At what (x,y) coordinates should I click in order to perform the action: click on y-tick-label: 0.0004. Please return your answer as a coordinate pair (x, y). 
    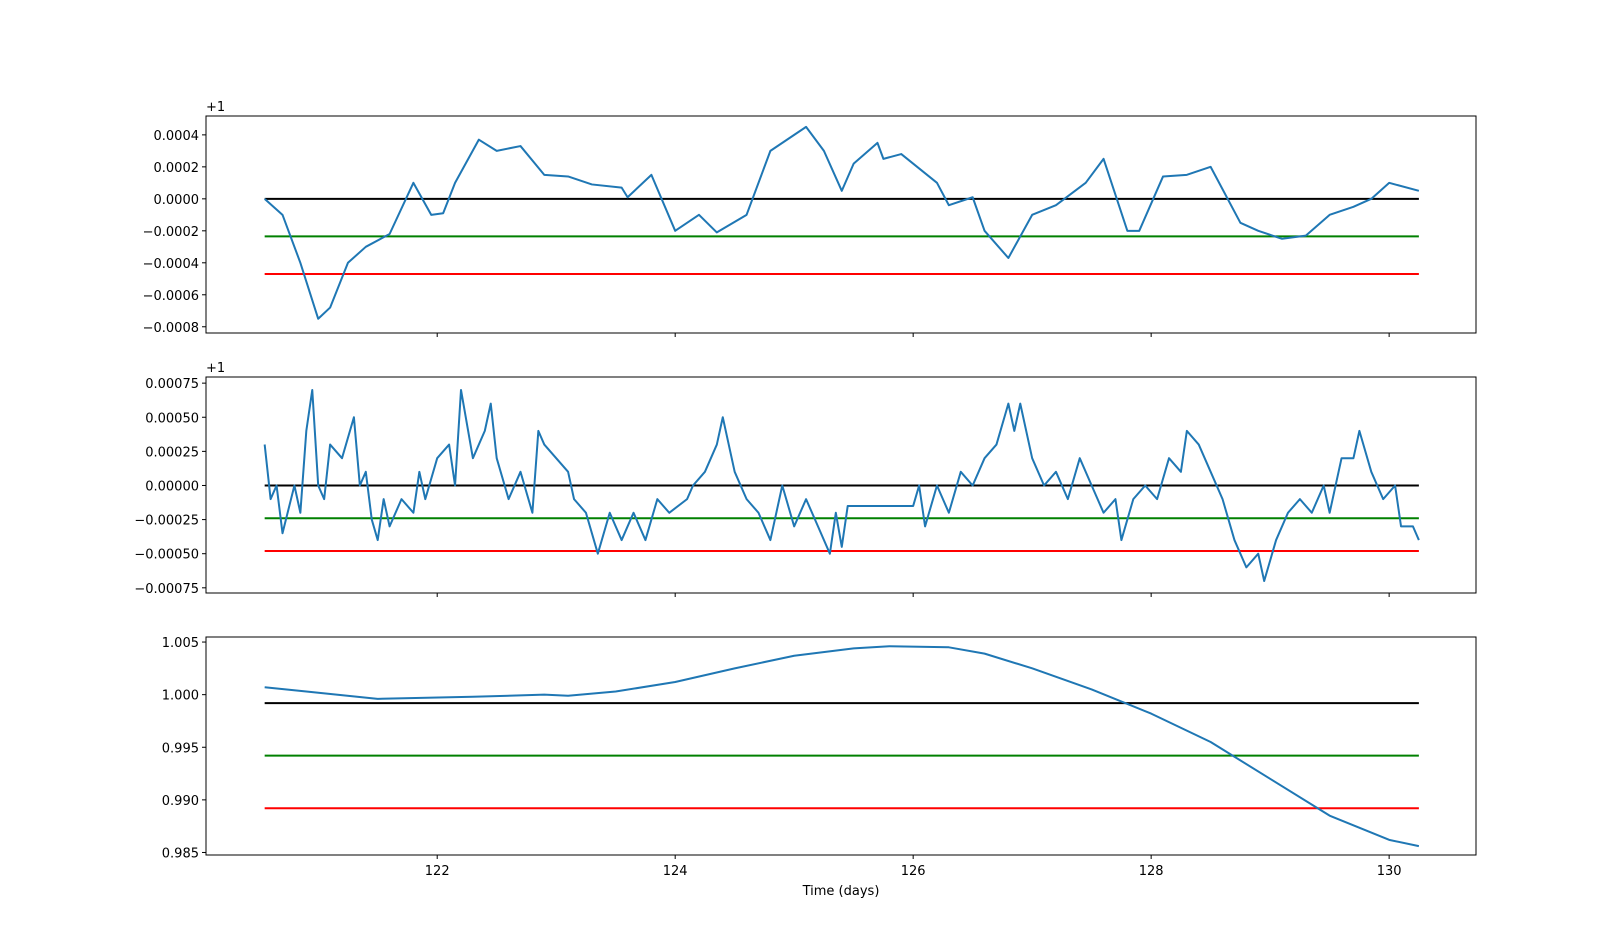
    Looking at the image, I should click on (177, 136).